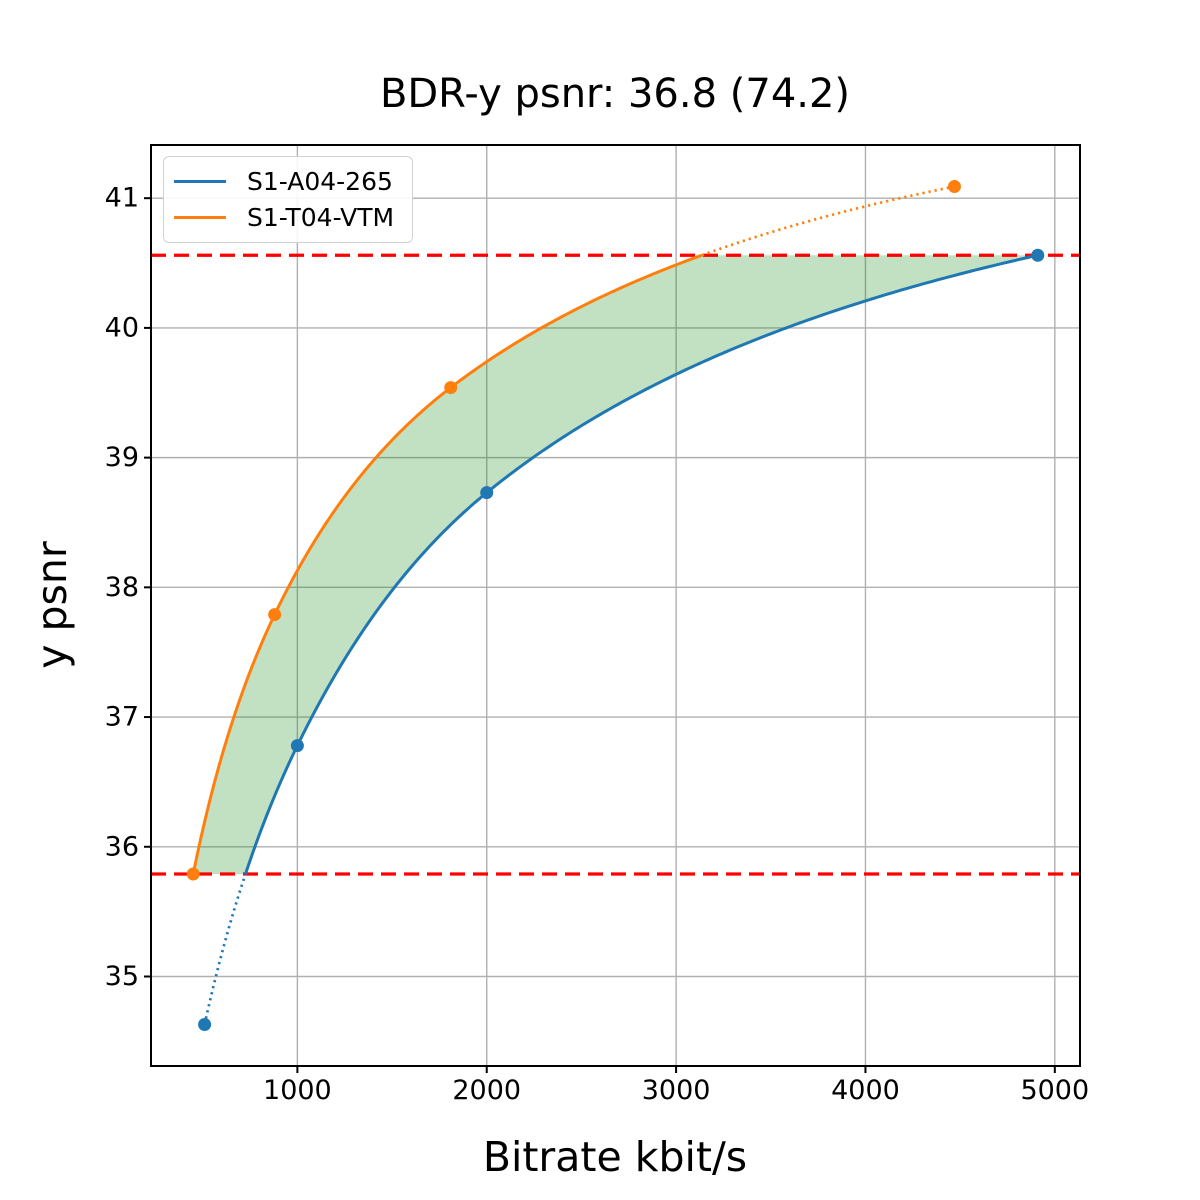 The height and width of the screenshot is (1200, 1200). What do you see at coordinates (122, 587) in the screenshot?
I see `y-tick-label-38: 38` at bounding box center [122, 587].